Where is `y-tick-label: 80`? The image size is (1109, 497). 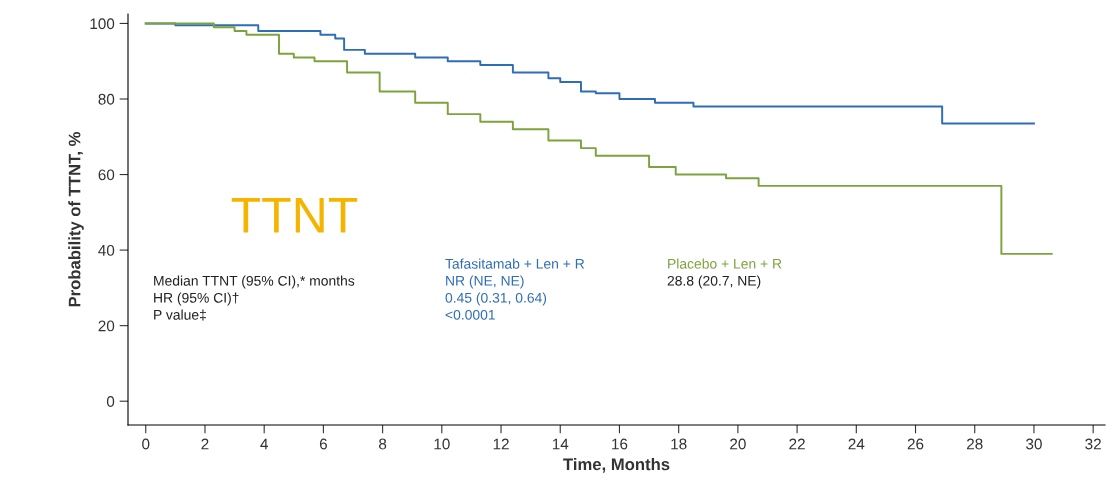
y-tick-label: 80 is located at coordinates (106, 99).